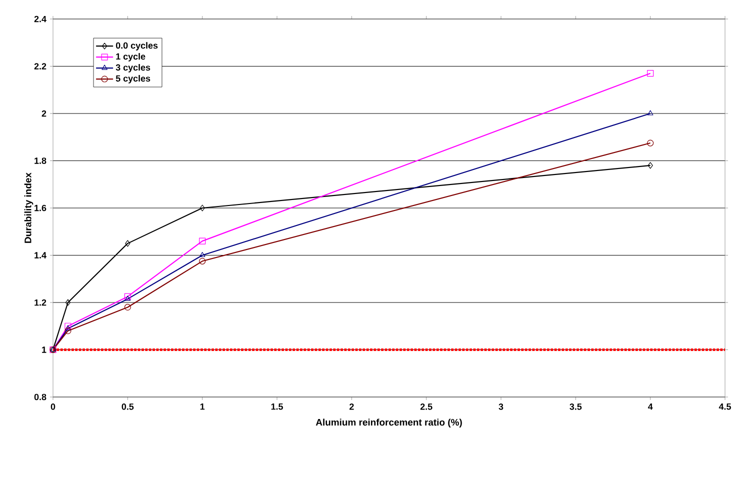 The image size is (741, 482). What do you see at coordinates (40, 302) in the screenshot?
I see `y-tick-label: 1.2` at bounding box center [40, 302].